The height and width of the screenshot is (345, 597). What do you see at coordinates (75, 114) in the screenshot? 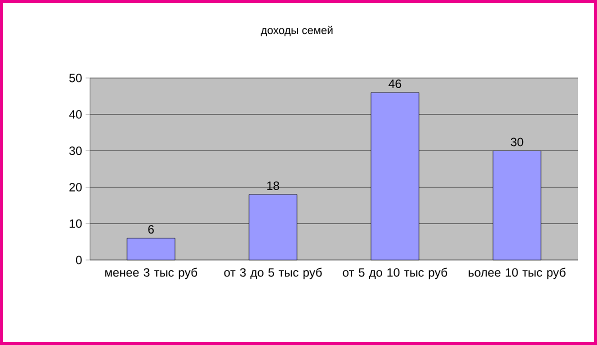
I see `y-tick-label: 40` at bounding box center [75, 114].